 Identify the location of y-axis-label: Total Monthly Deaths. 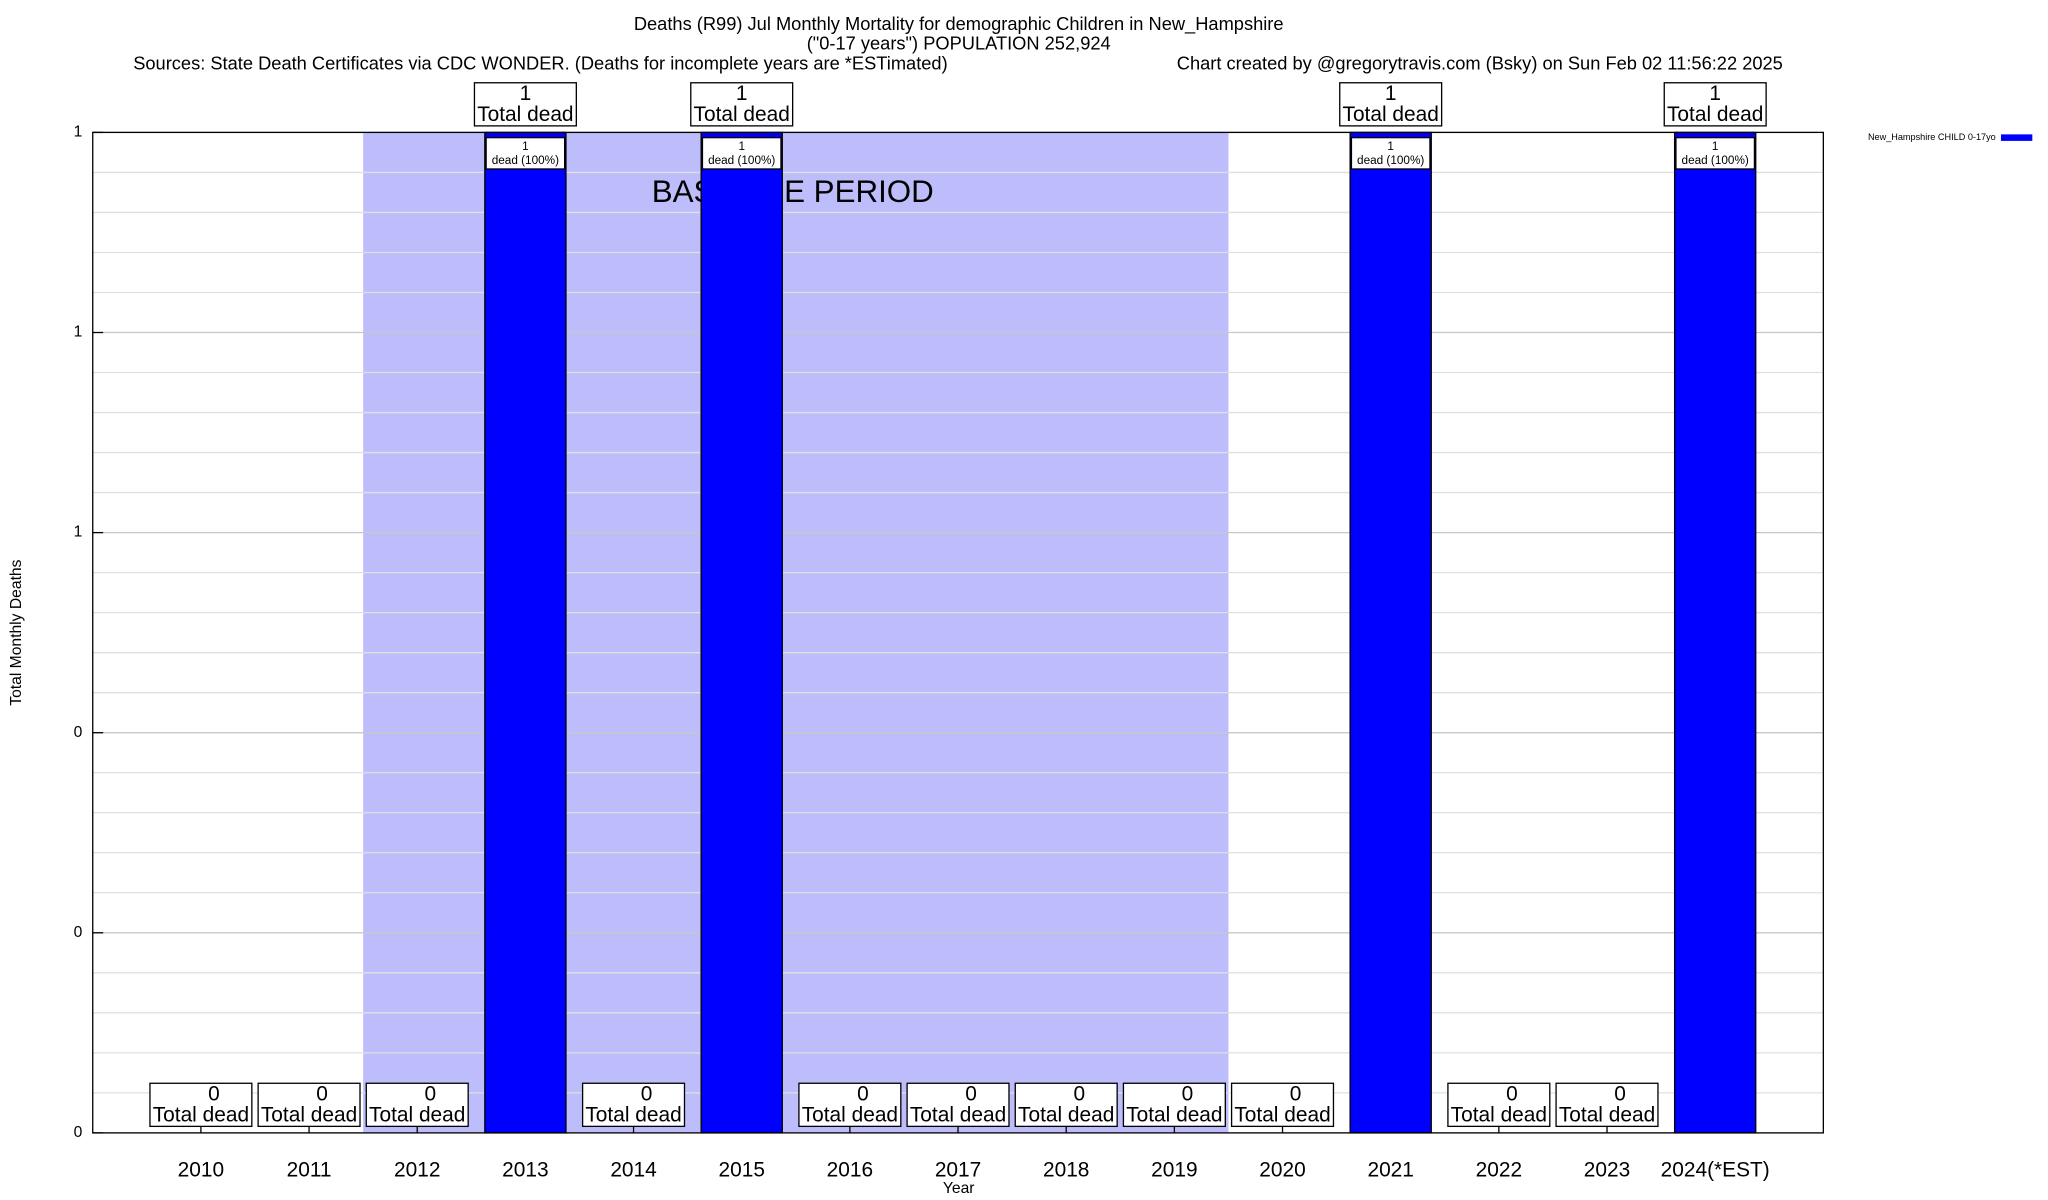
(16, 632).